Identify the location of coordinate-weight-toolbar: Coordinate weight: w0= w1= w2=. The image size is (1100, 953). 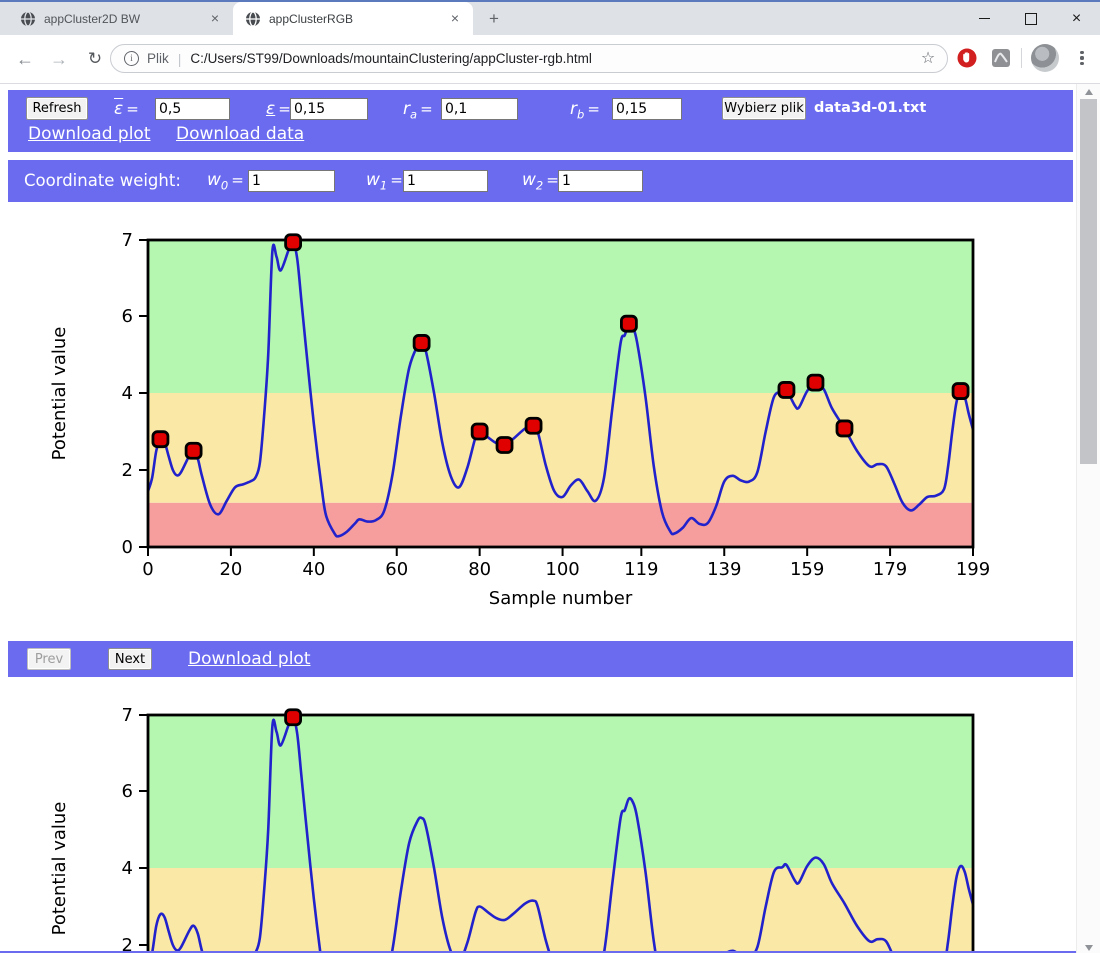
(540, 181).